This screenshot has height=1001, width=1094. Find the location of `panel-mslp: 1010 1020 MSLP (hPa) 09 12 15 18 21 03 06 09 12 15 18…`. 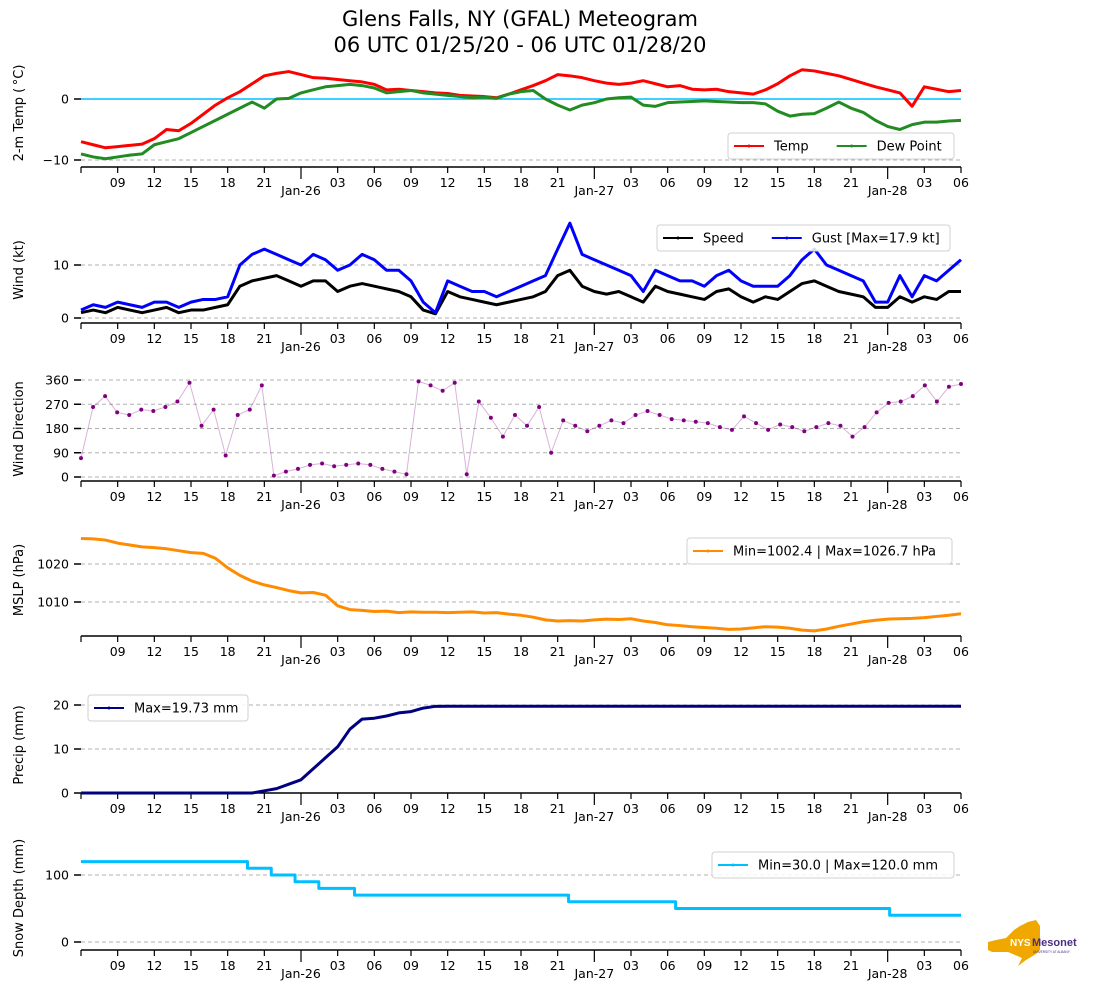

panel-mslp: 1010 1020 MSLP (hPa) 09 12 15 18 21 03 06 09 12 15 18… is located at coordinates (490, 602).